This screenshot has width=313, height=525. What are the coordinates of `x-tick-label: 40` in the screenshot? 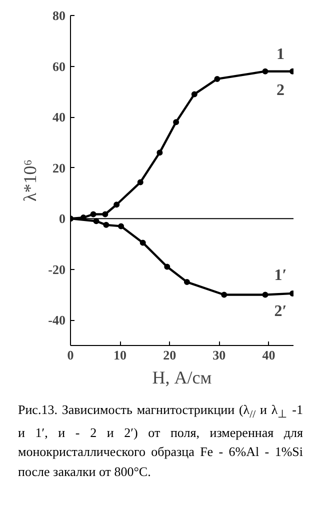 It's located at (269, 355).